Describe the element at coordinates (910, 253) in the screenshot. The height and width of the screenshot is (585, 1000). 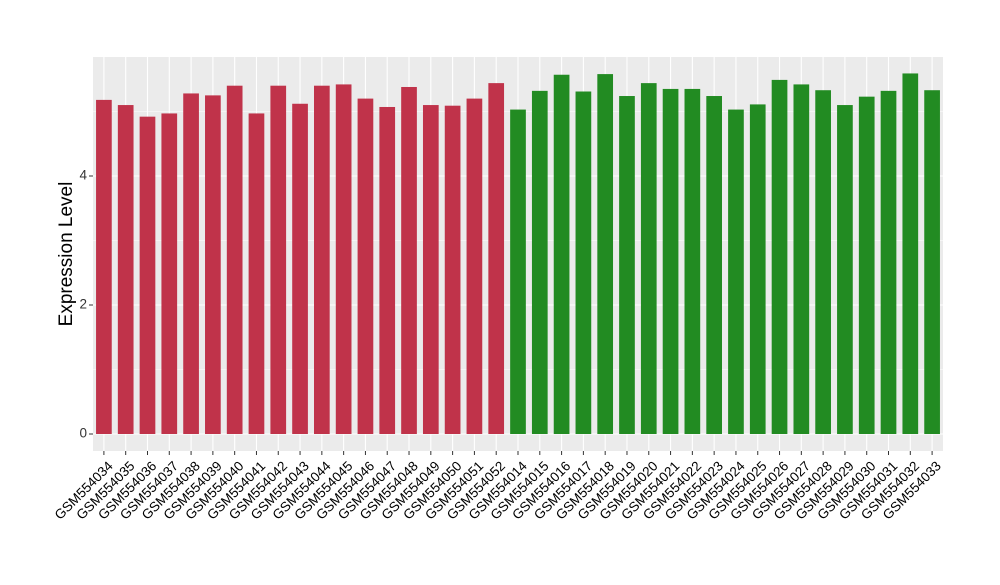
I see `bar-GSM554032` at that location.